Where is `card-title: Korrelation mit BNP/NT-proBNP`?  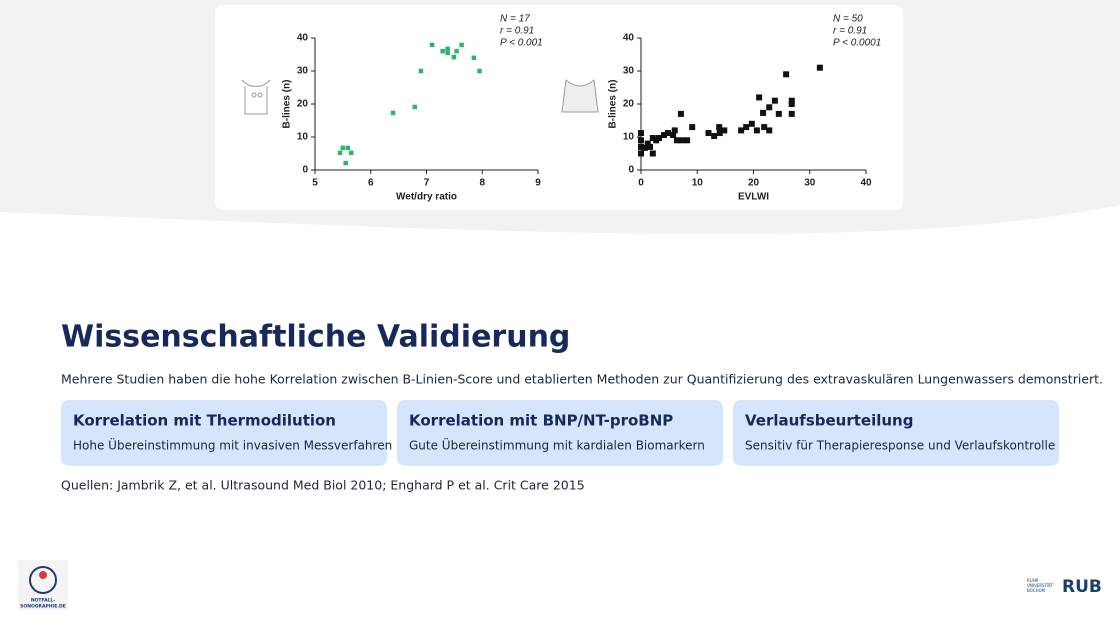 card-title: Korrelation mit BNP/NT-proBNP is located at coordinates (541, 421).